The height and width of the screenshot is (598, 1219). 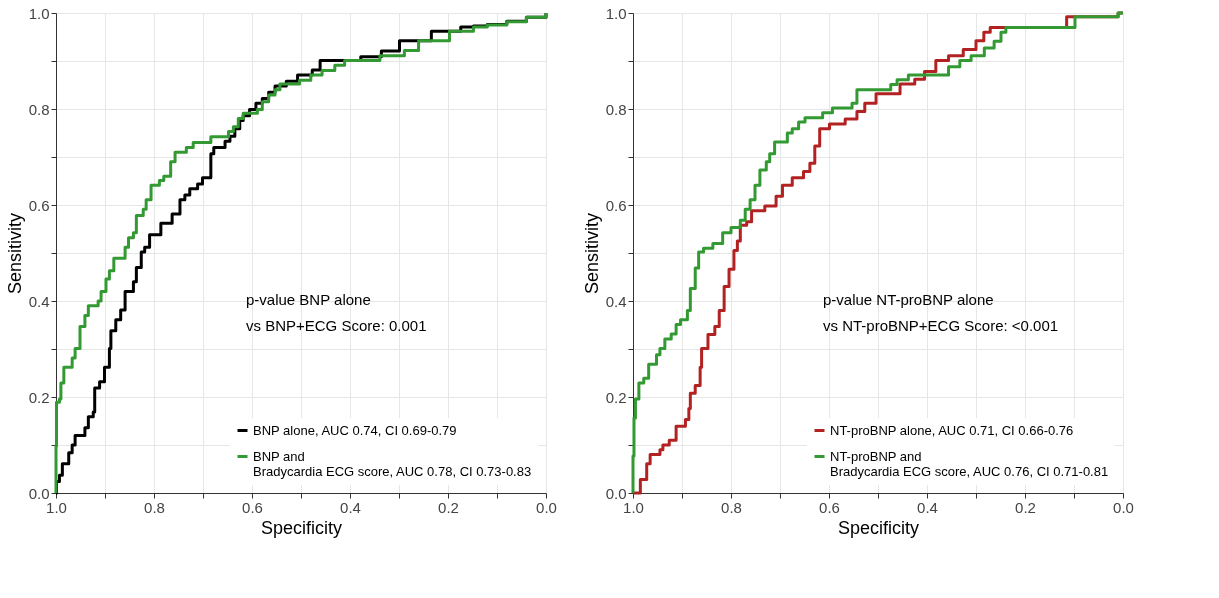 I want to click on annotation: p-value NT-proBNP alone vs NT-proBNP+ECG Score: <0.001, so click(x=941, y=312).